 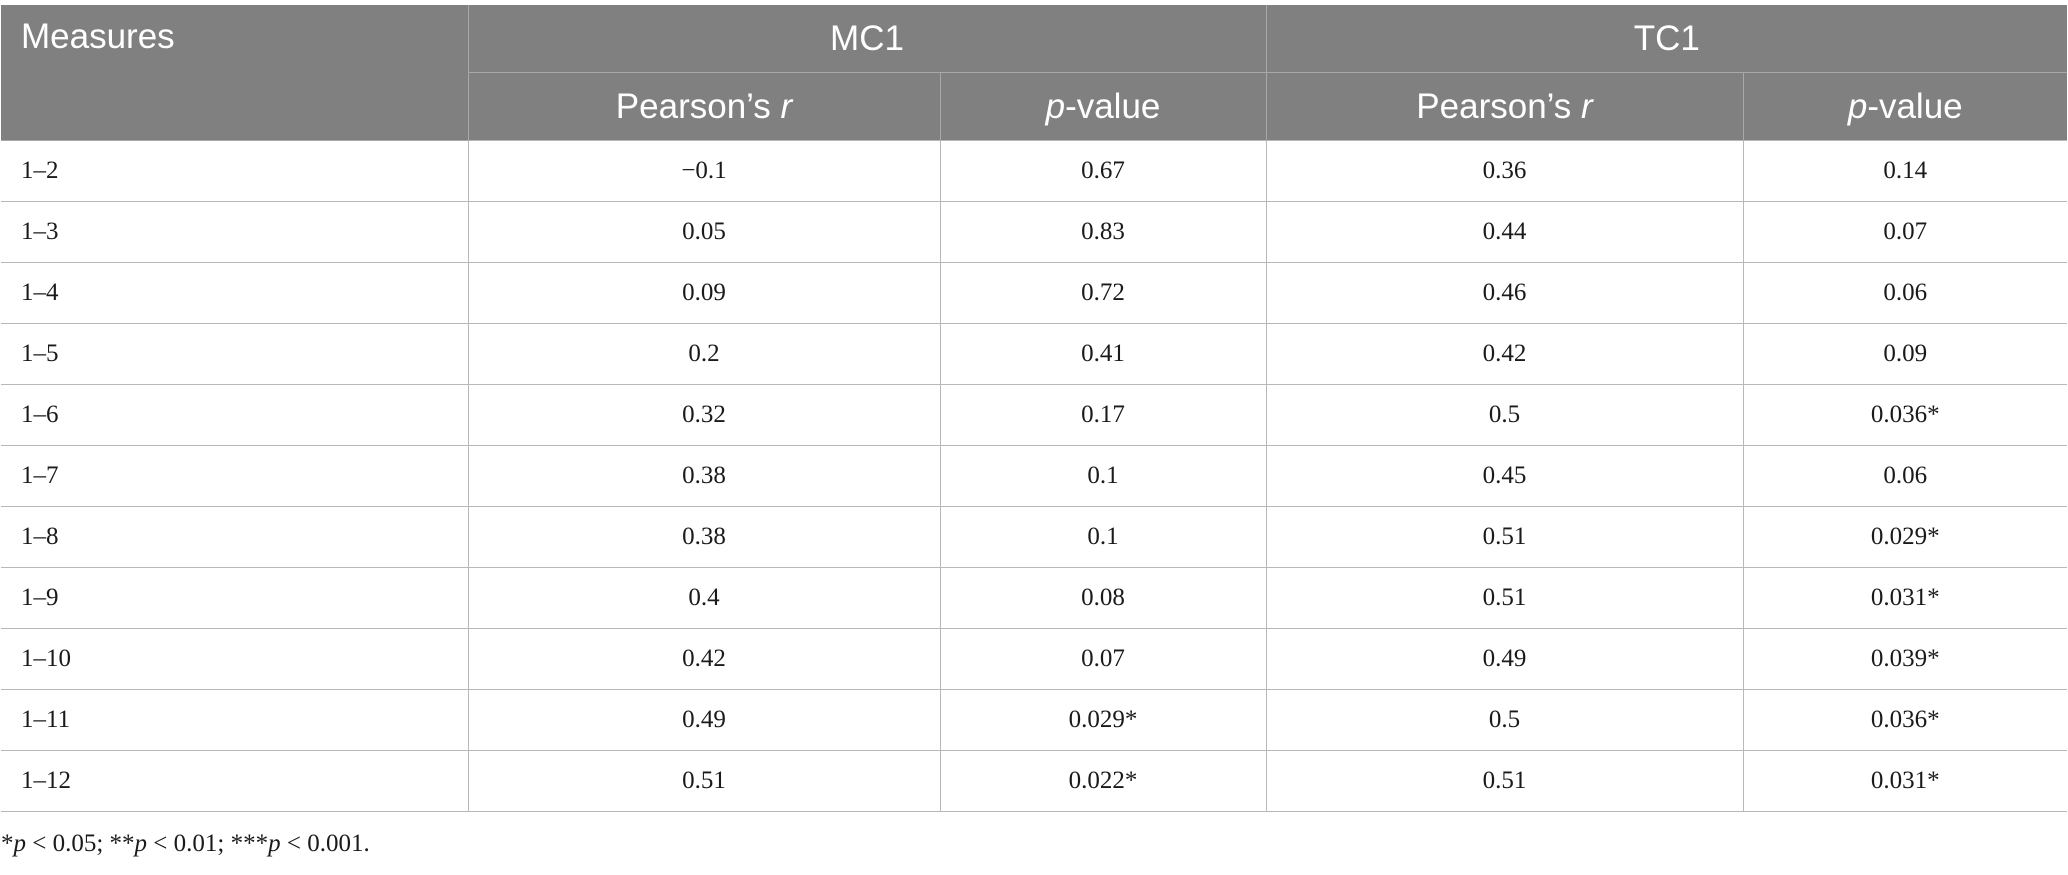 I want to click on measures-column-header: Measures, so click(x=235, y=73).